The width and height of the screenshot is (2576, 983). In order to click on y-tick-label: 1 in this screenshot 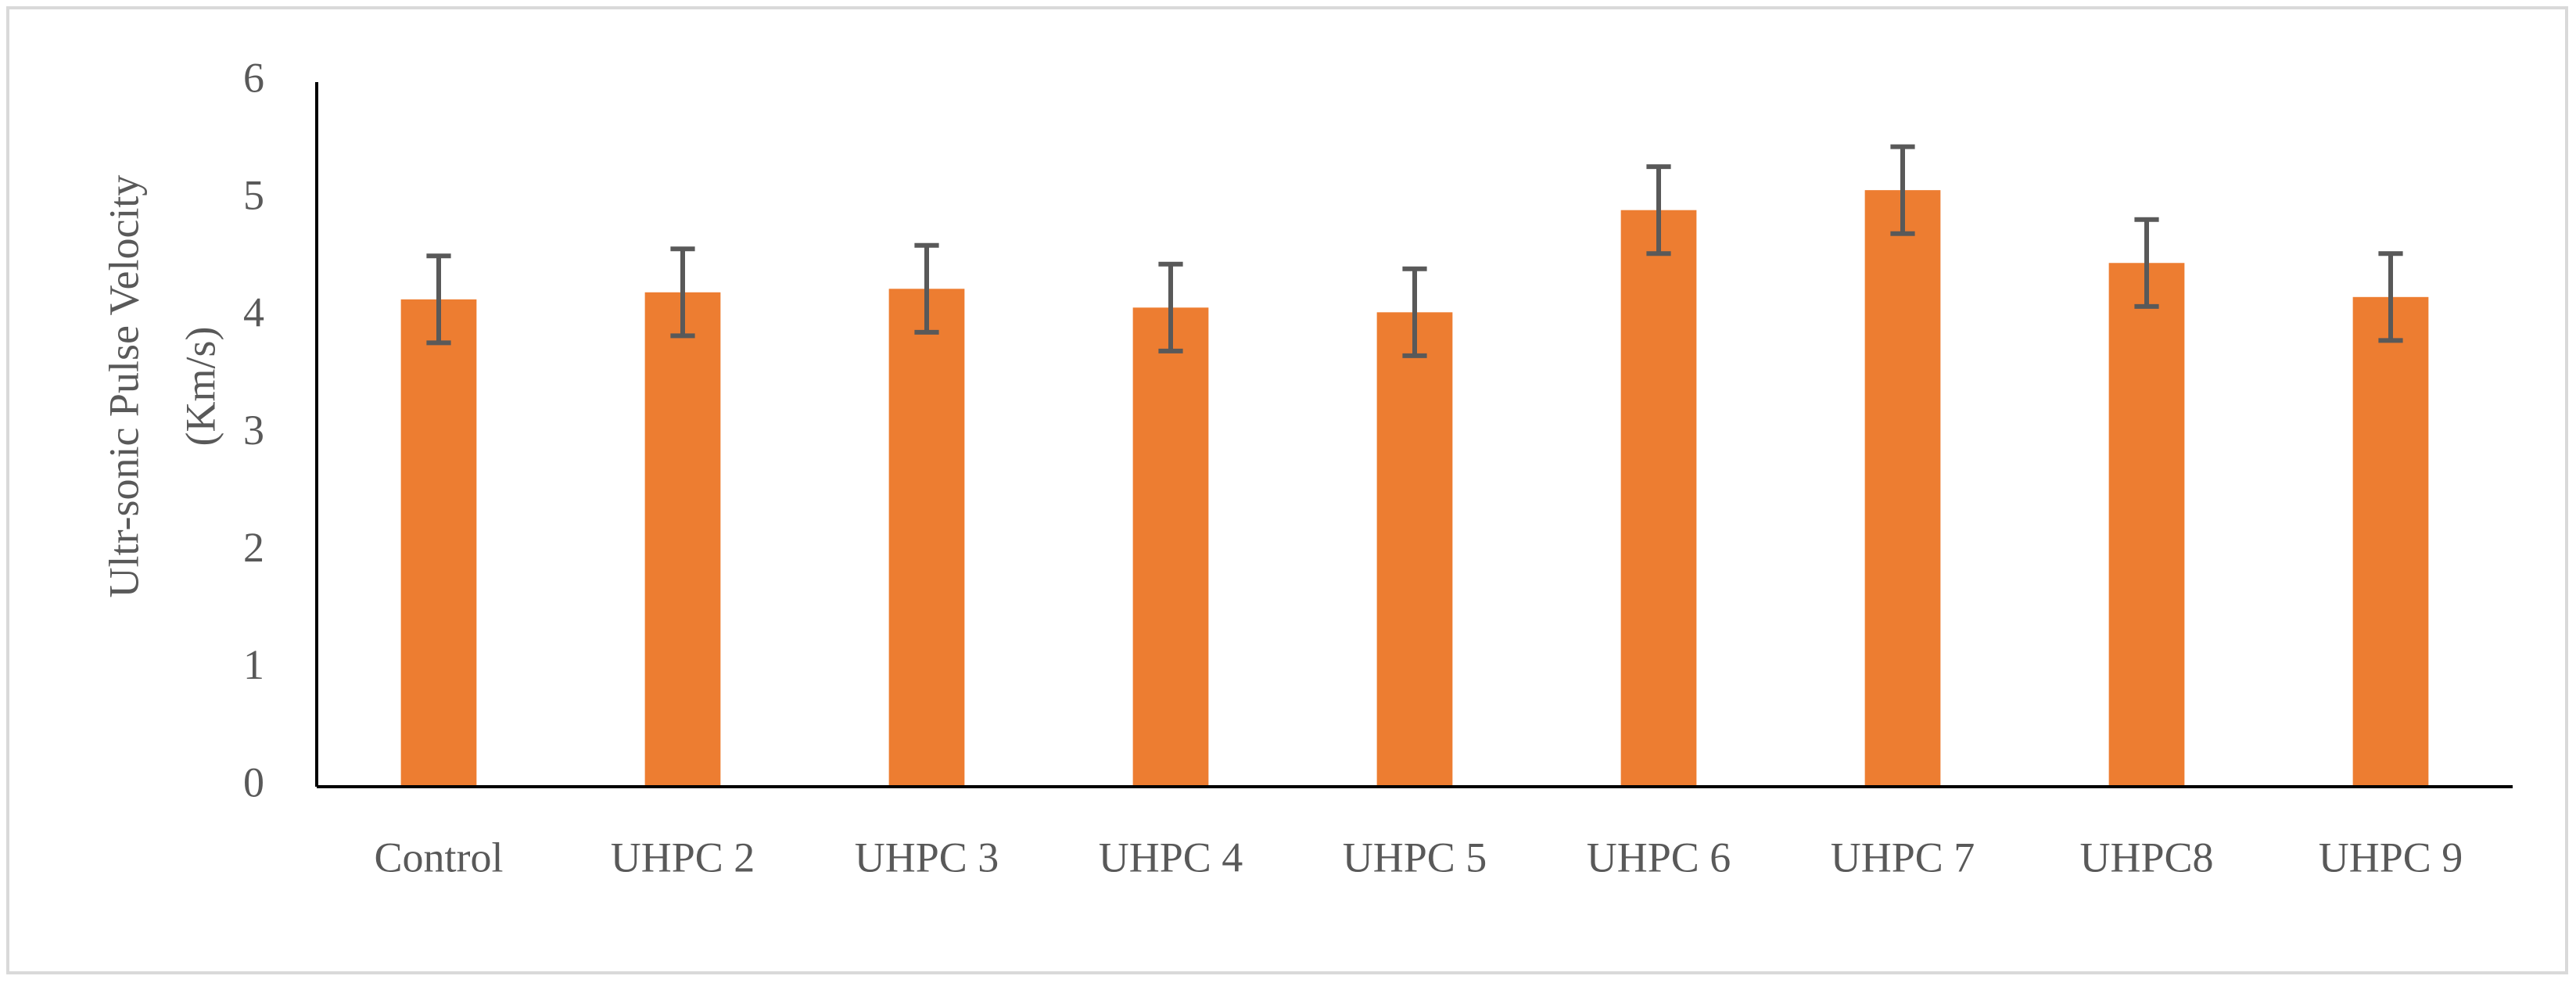, I will do `click(253, 664)`.